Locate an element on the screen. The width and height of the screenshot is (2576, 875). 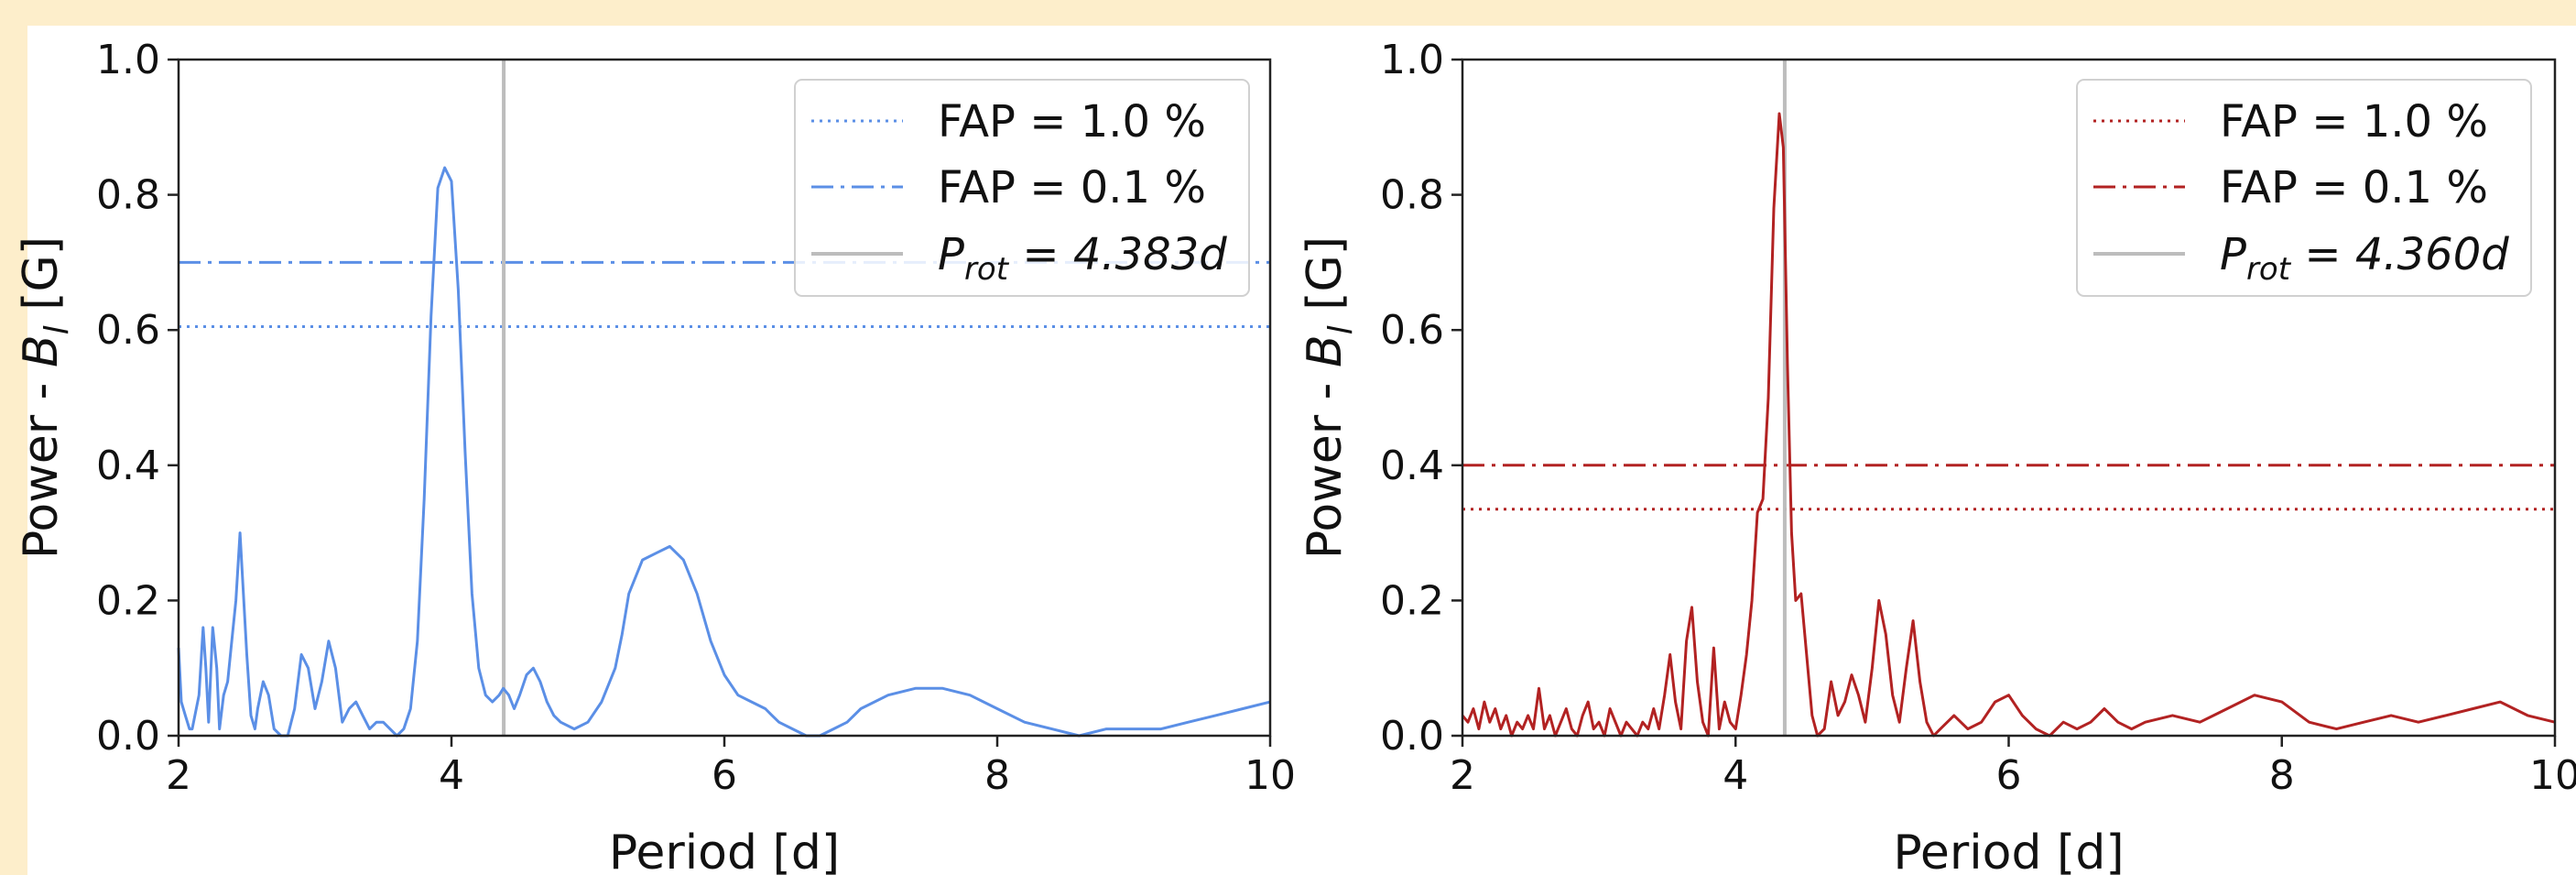
legend: FAP = 1.0 % FAP = 0.1 % Prot = 4.360d is located at coordinates (2304, 188).